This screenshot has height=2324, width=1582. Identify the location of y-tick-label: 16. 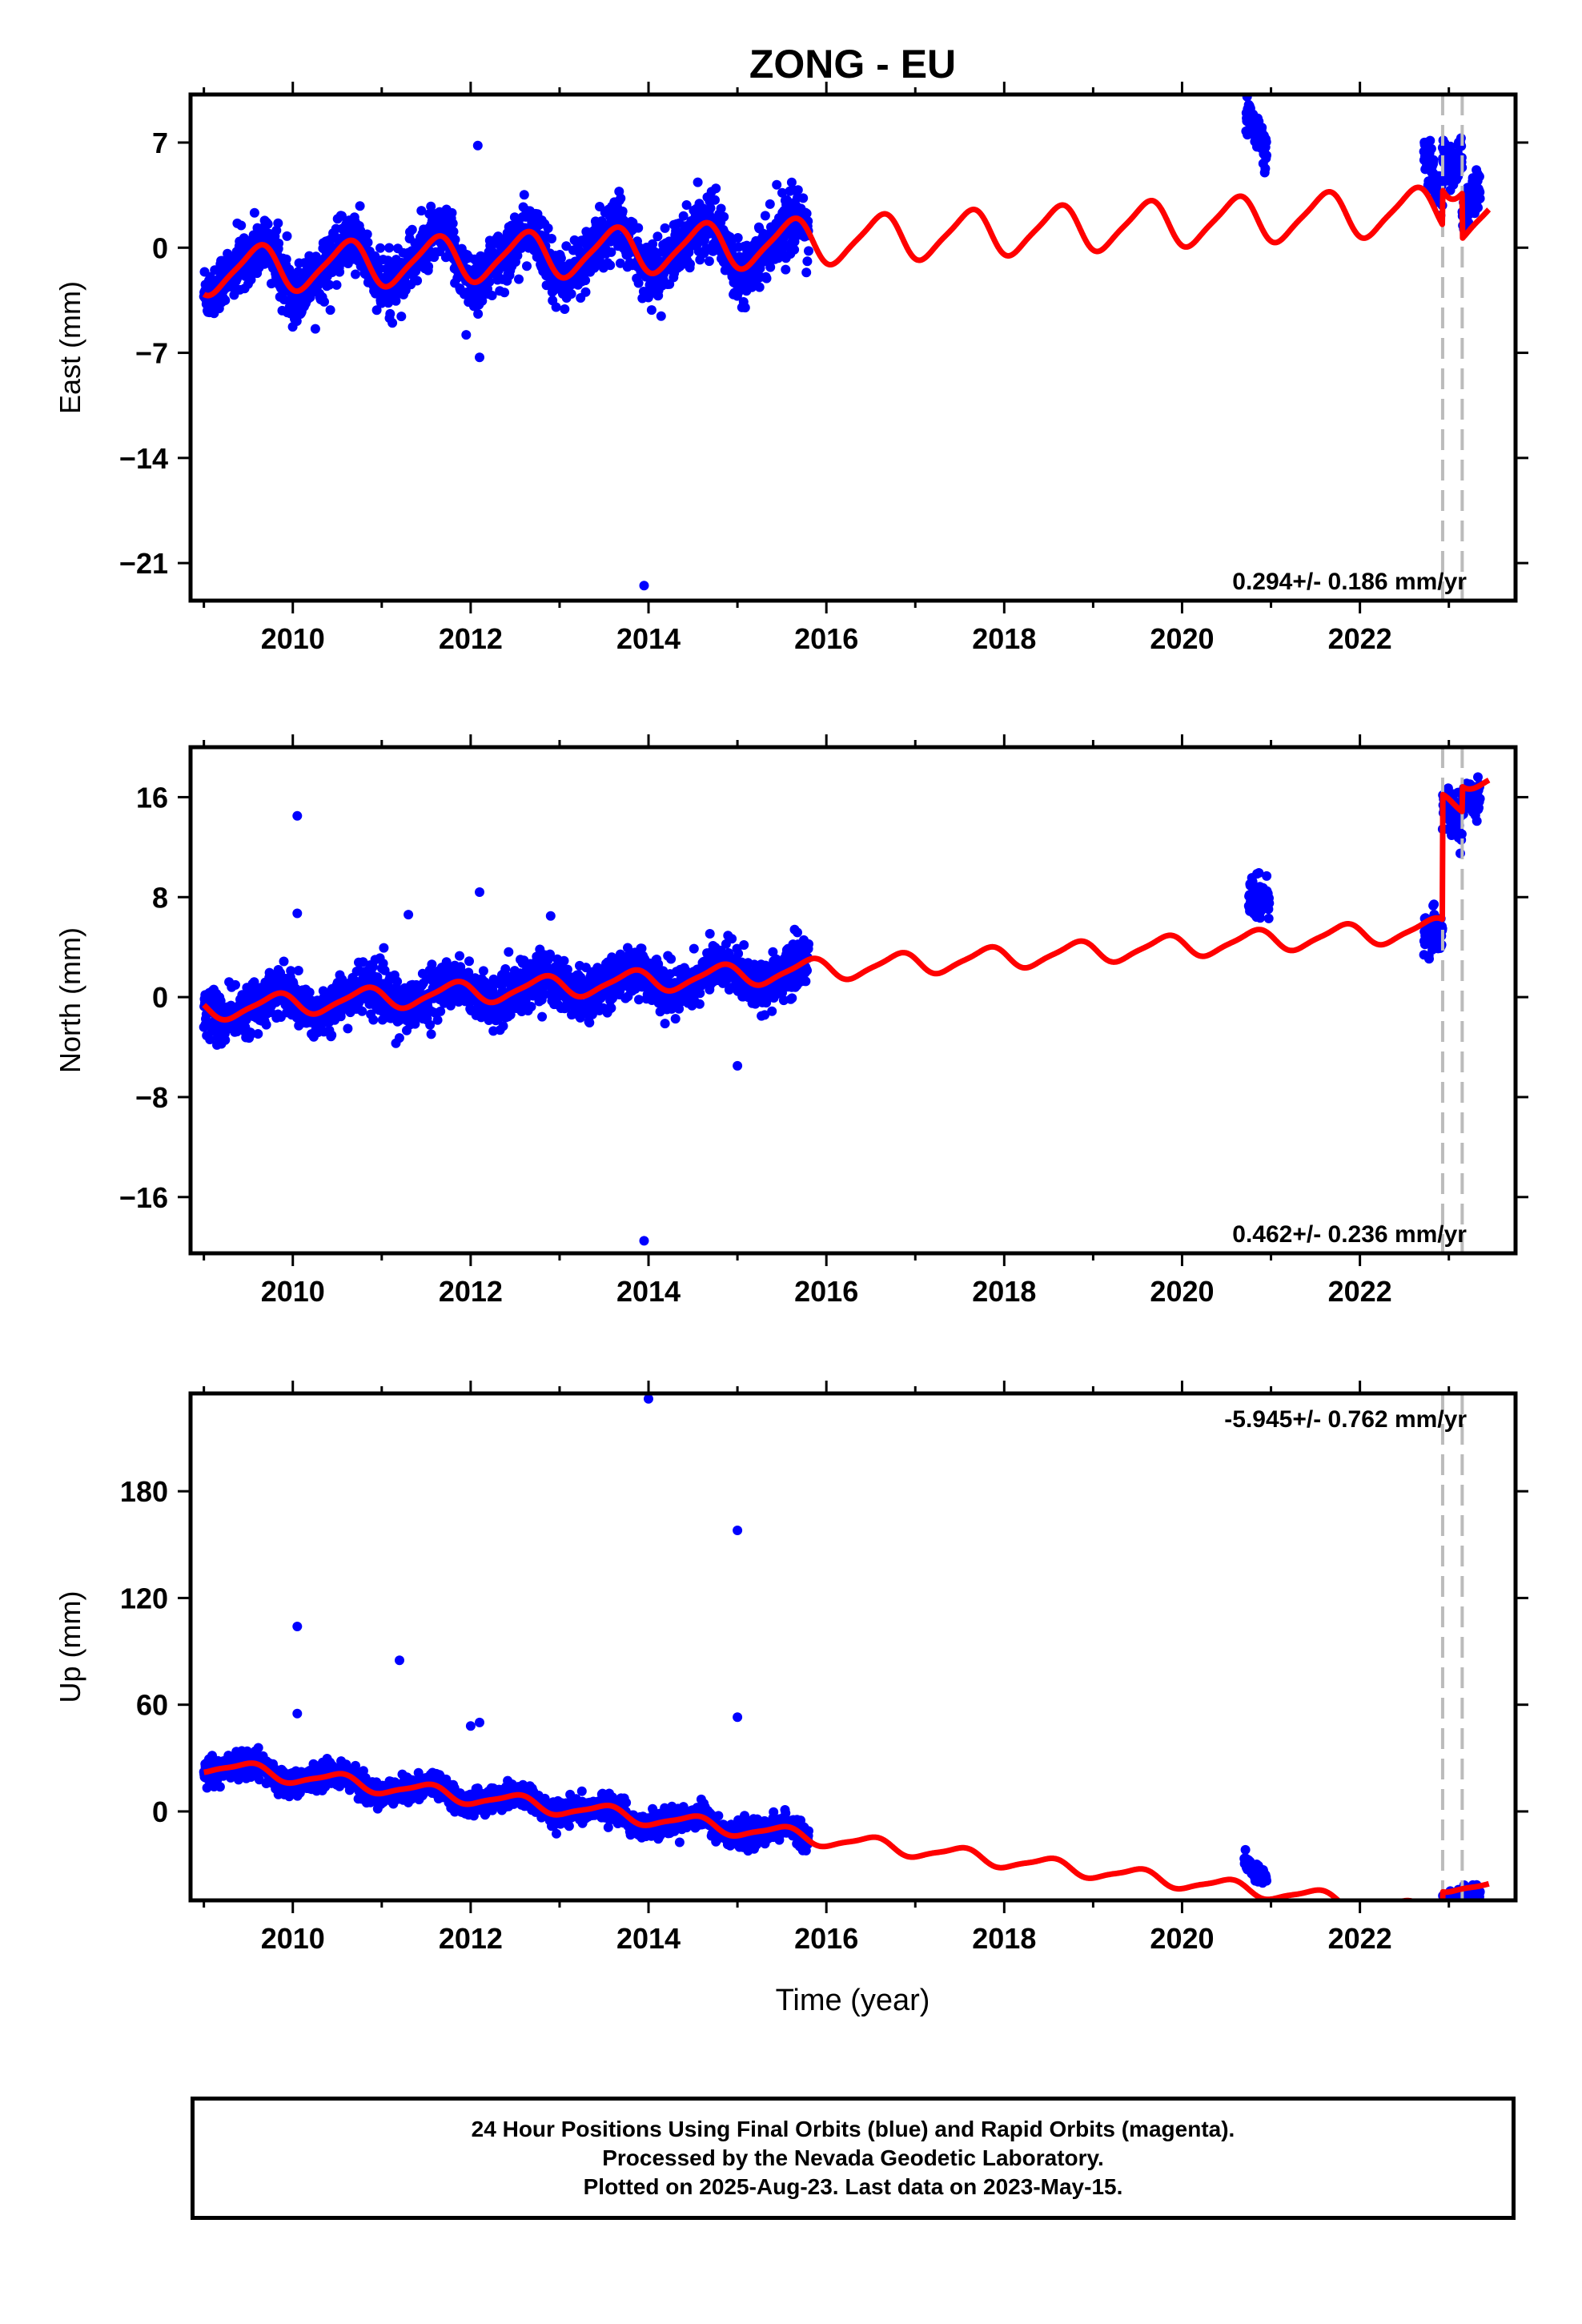
(152, 797).